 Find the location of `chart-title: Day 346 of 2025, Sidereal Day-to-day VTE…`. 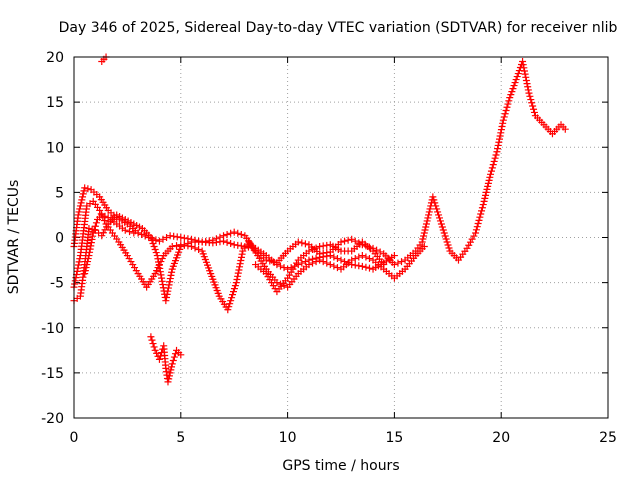

chart-title: Day 346 of 2025, Sidereal Day-to-day VTE… is located at coordinates (338, 28).